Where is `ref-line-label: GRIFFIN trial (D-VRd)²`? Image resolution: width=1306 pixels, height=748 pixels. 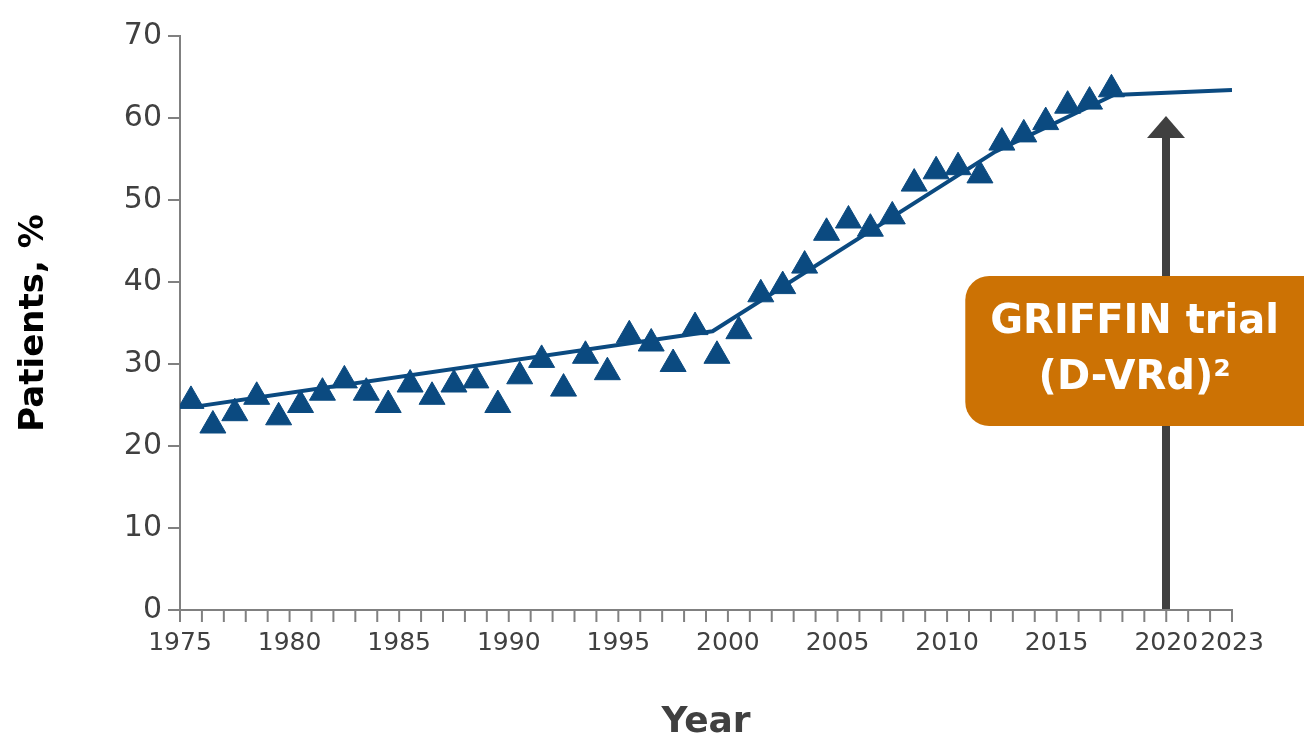
ref-line-label: GRIFFIN trial (D-VRd)² is located at coordinates (1134, 347).